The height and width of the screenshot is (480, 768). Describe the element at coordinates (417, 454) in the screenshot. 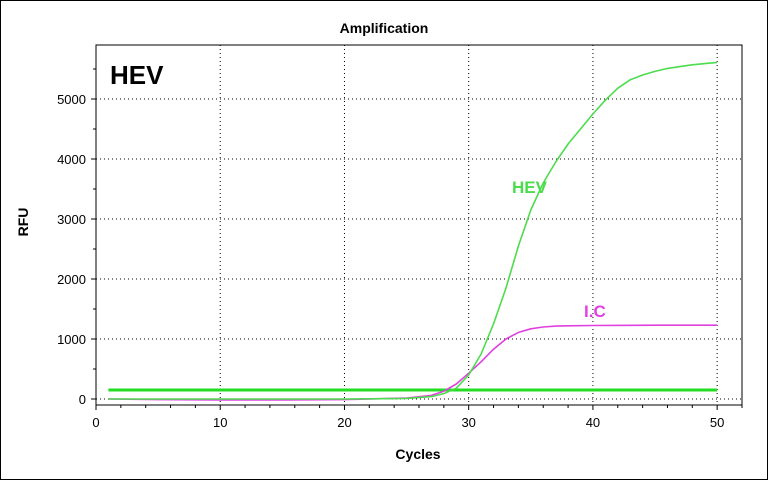

I see `x-axis-label: Cycles` at that location.